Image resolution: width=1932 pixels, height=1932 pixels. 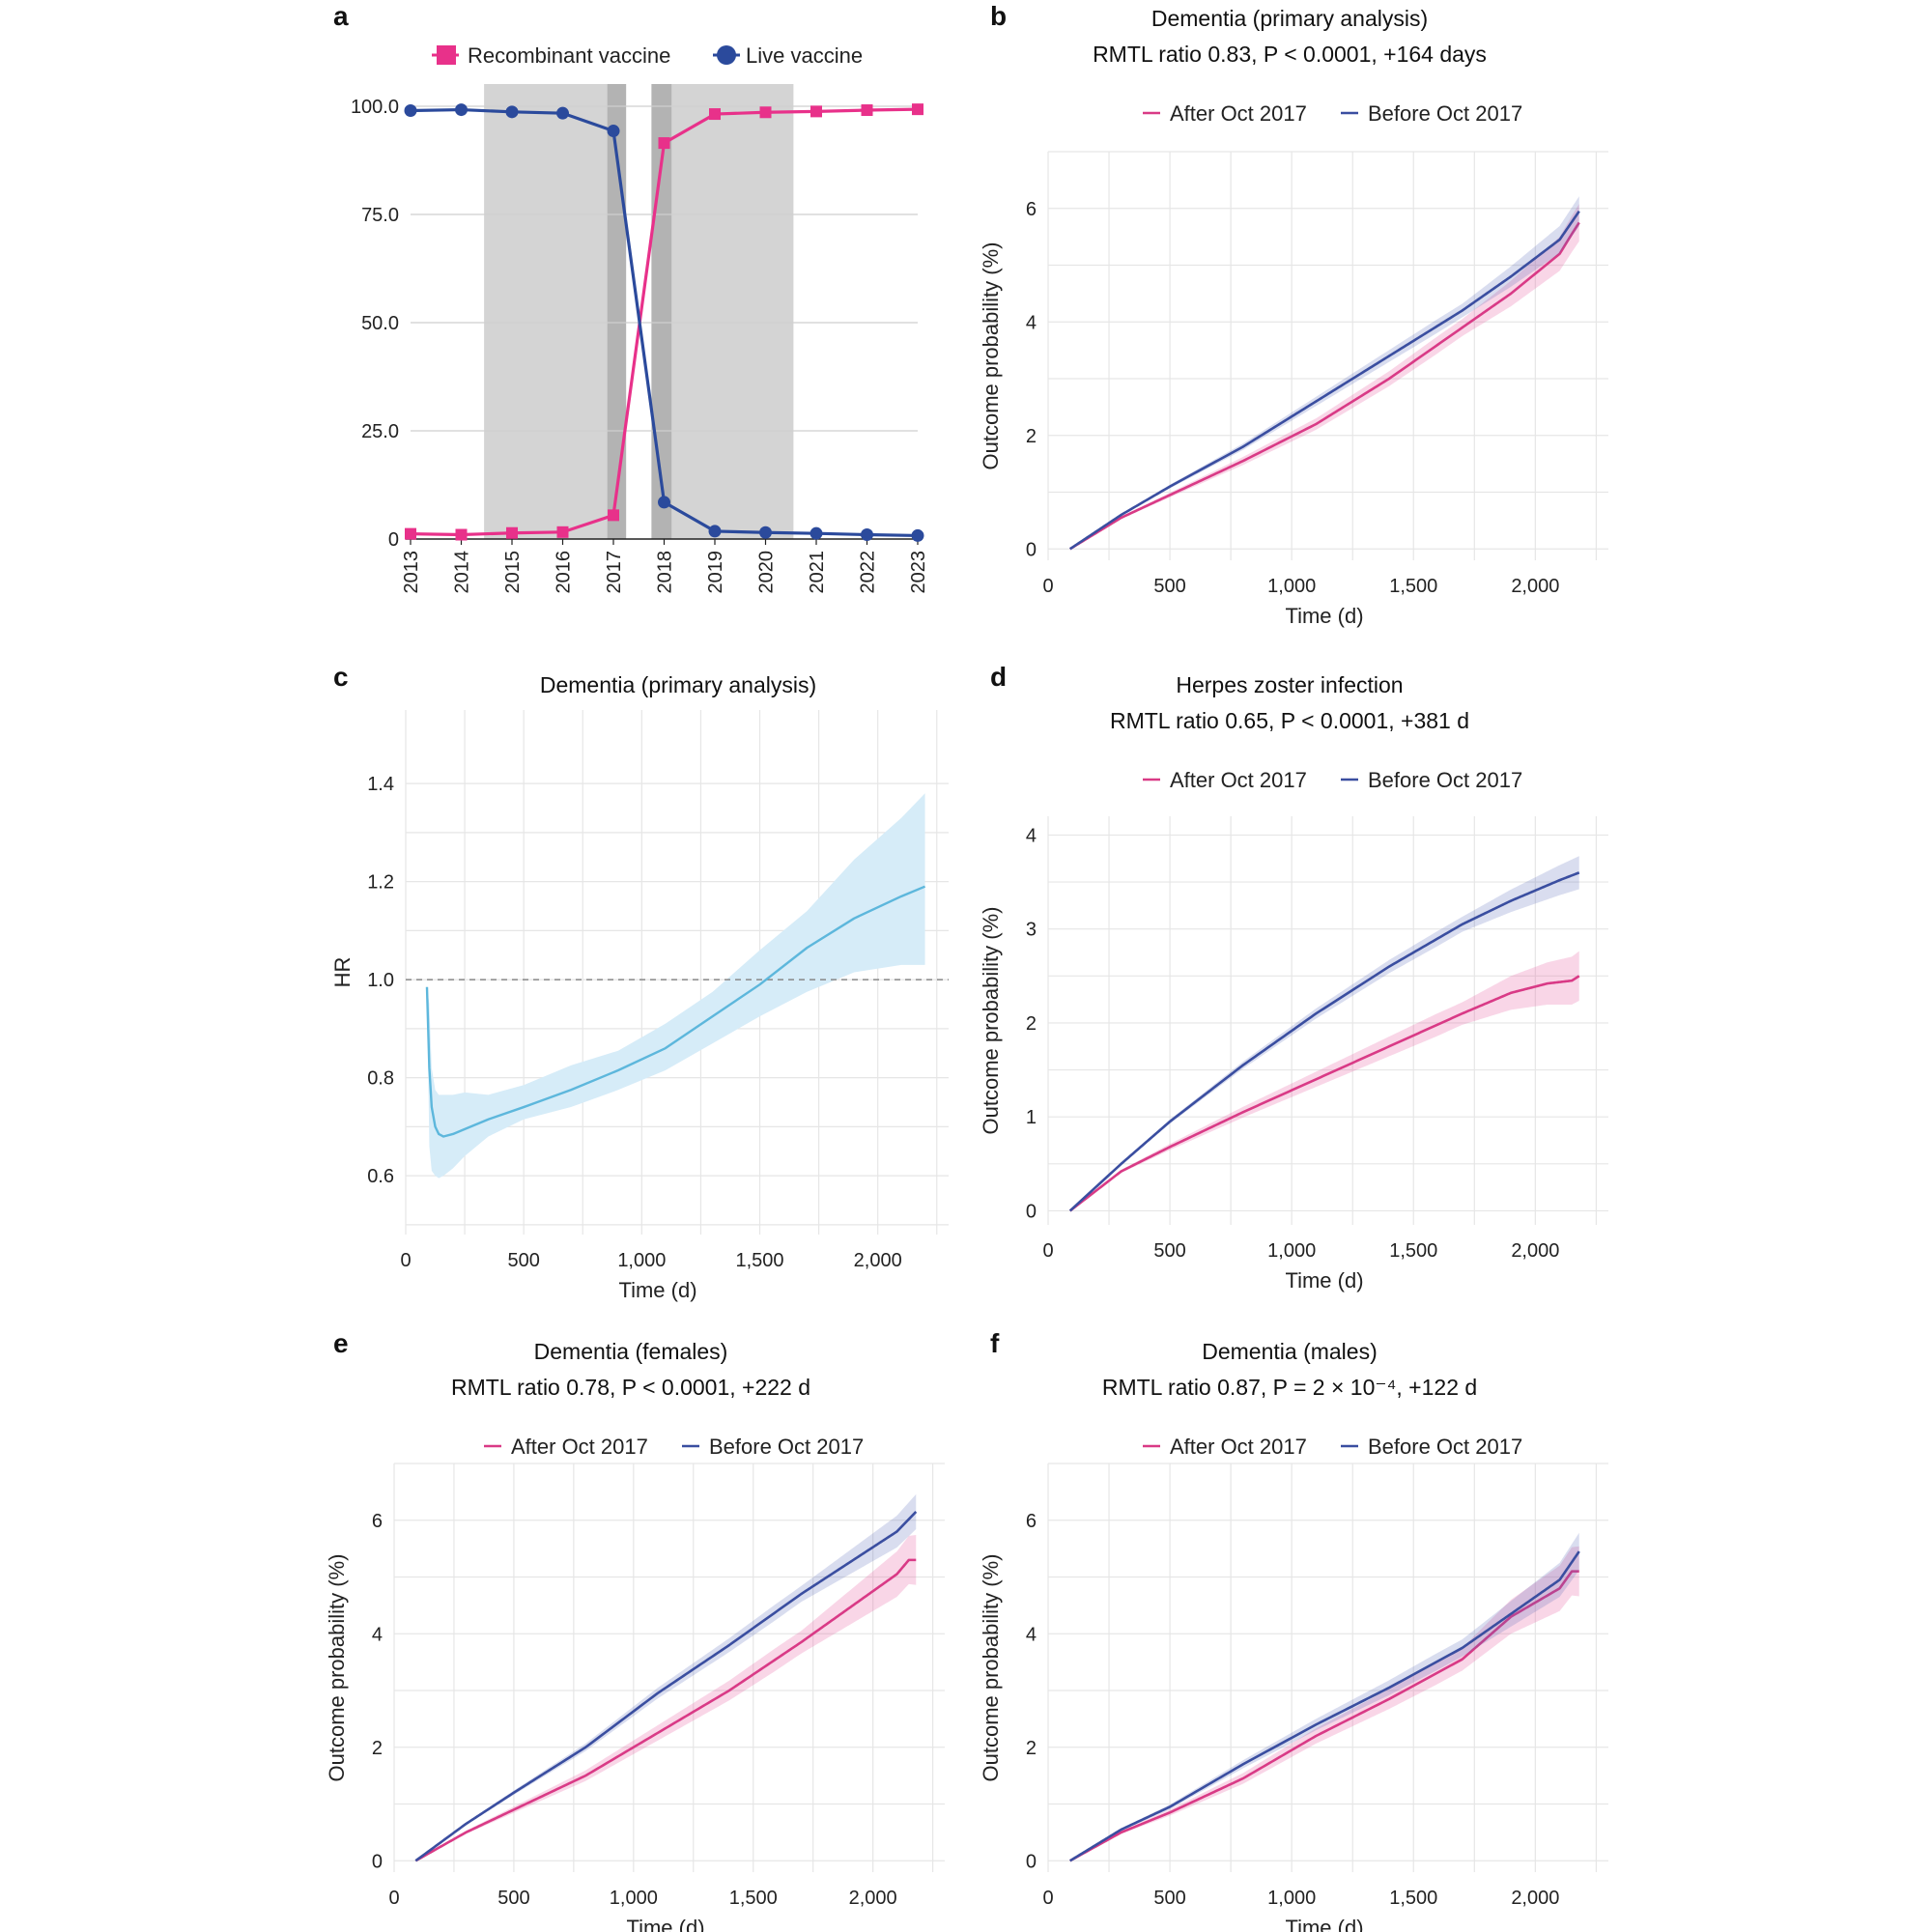 I want to click on chart-title: Dementia (males), so click(x=1290, y=1351).